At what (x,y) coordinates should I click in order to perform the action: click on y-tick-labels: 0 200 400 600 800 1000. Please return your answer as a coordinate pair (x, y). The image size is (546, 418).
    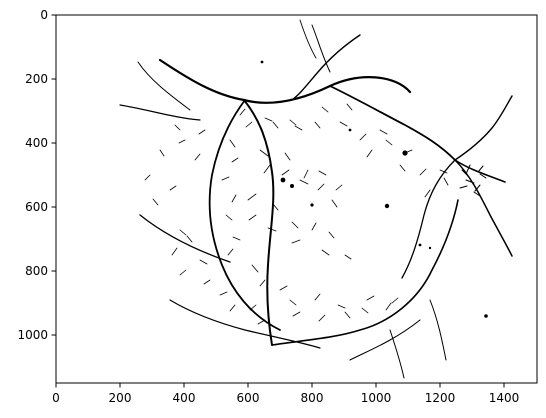
    Looking at the image, I should click on (32, 175).